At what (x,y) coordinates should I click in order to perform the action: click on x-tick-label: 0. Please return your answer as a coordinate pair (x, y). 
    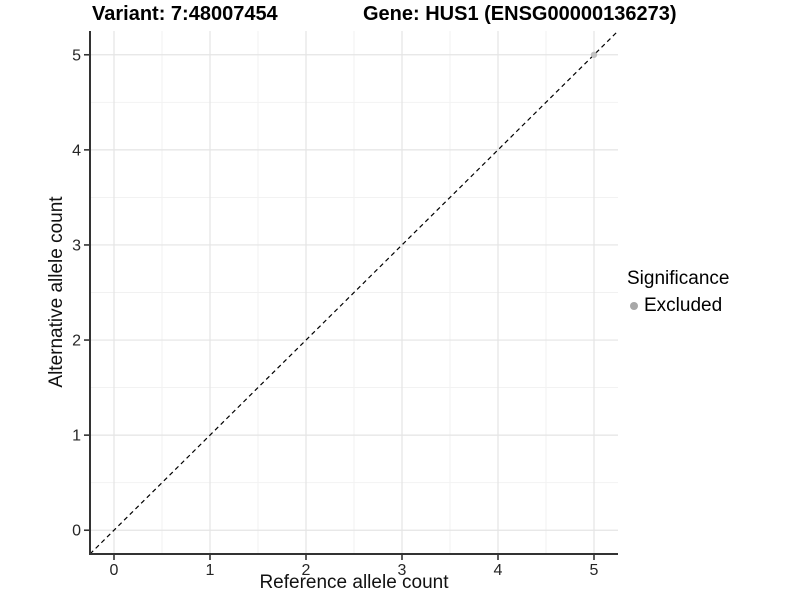
    Looking at the image, I should click on (114, 570).